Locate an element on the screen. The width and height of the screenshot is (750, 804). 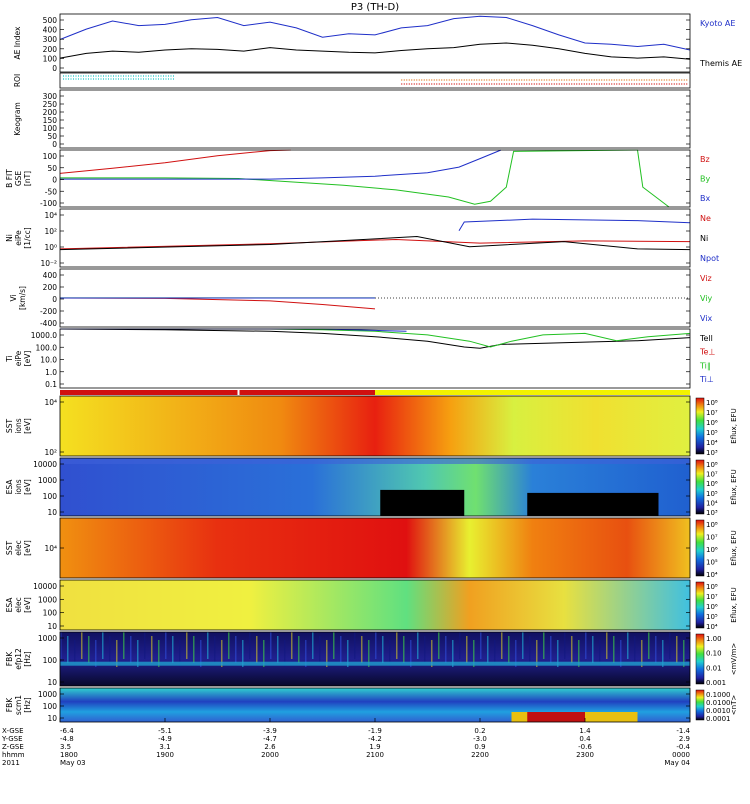
colorbar-tick: 10⁶ is located at coordinates (712, 607).